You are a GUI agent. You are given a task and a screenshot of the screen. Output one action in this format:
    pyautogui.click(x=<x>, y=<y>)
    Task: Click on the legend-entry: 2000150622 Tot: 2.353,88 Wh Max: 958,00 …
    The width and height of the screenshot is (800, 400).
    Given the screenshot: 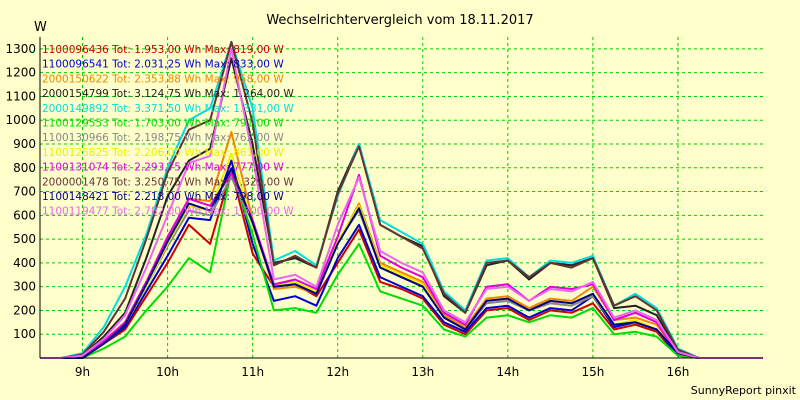 What is the action you would take?
    pyautogui.click(x=163, y=79)
    